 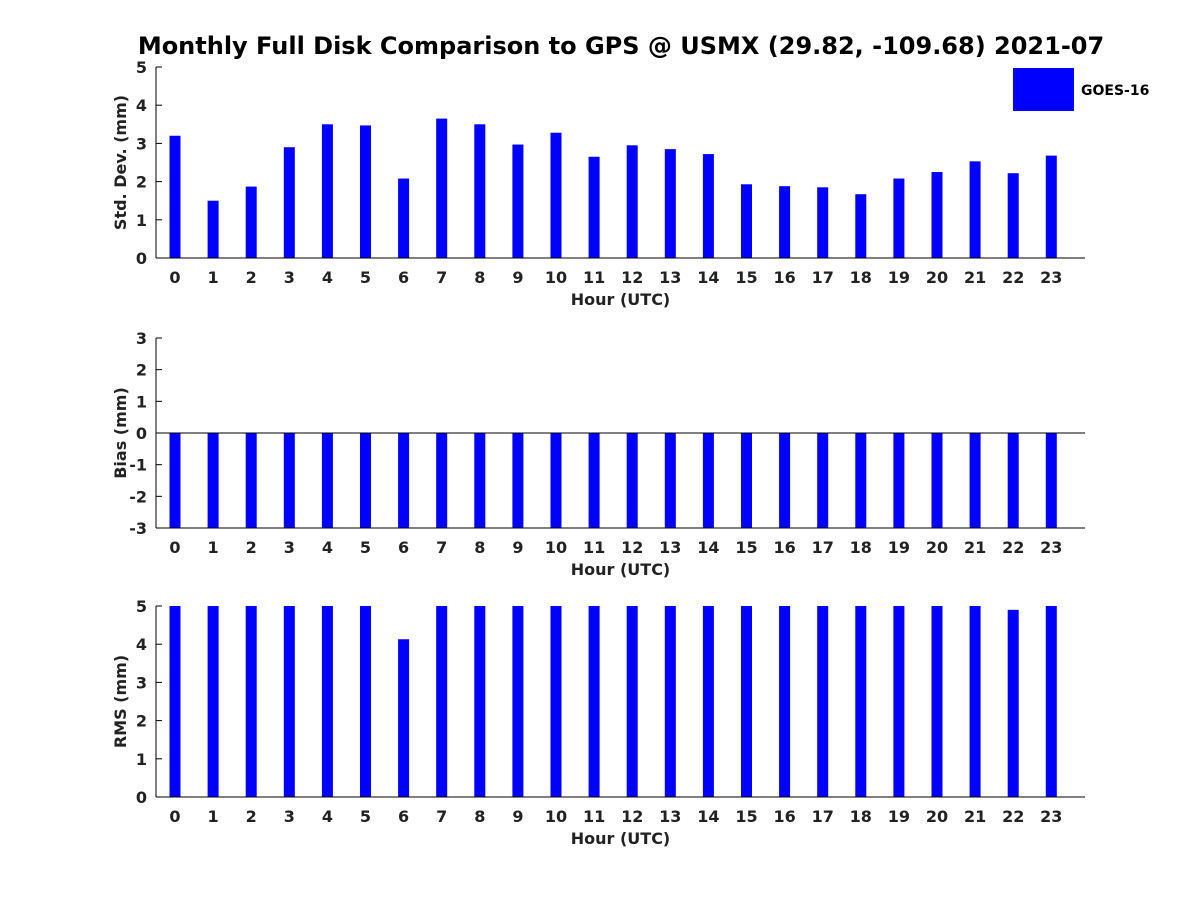 What do you see at coordinates (441, 547) in the screenshot?
I see `x-tick-label-bias: 7` at bounding box center [441, 547].